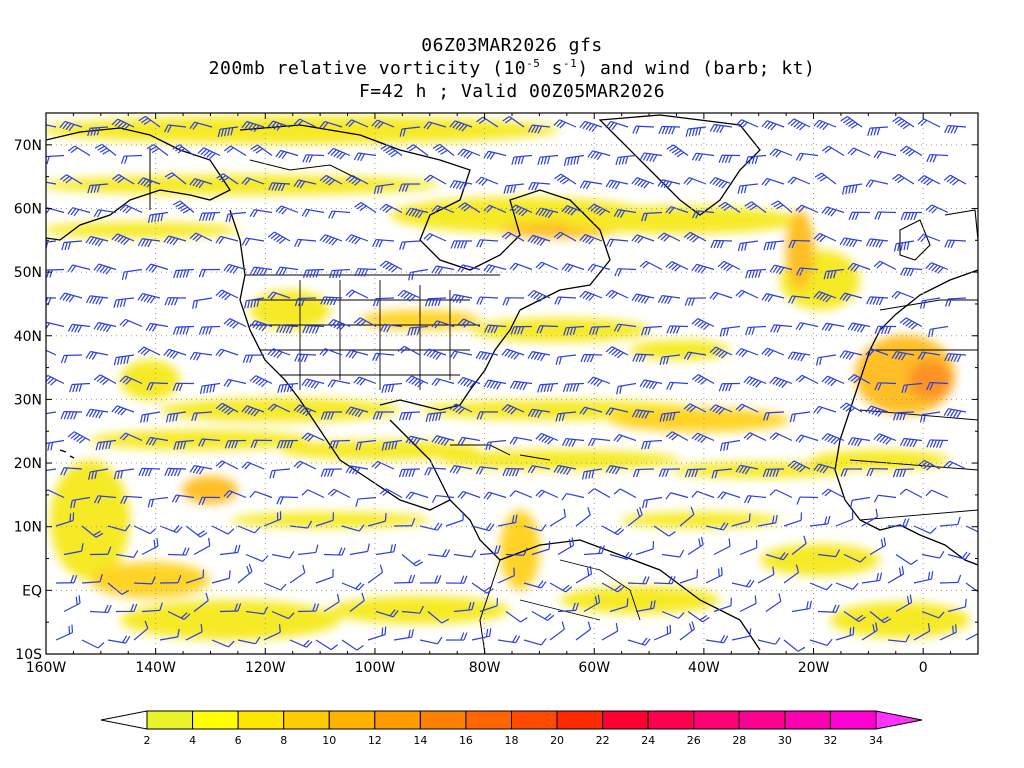 Image resolution: width=1024 pixels, height=768 pixels. I want to click on longitude-label: 100W, so click(375, 668).